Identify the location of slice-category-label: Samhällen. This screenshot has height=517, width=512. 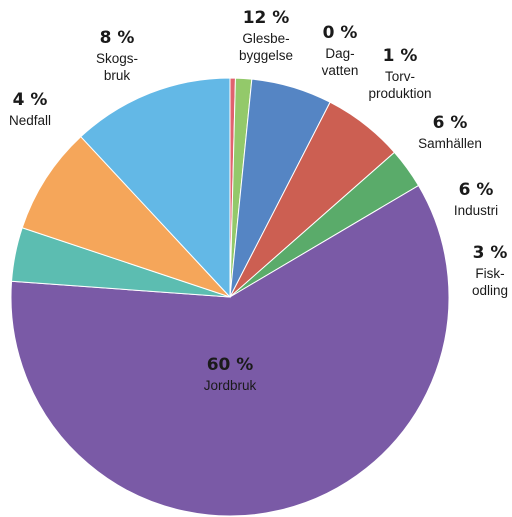
(450, 143).